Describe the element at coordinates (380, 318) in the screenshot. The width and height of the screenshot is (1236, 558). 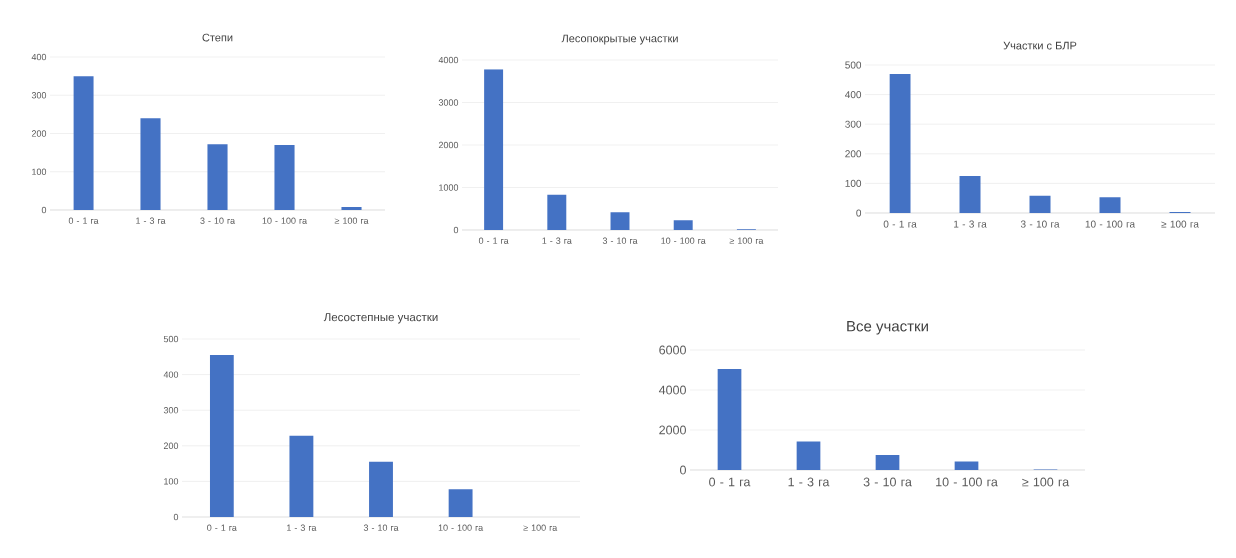
I see `chart-title: Лесостепные участки` at that location.